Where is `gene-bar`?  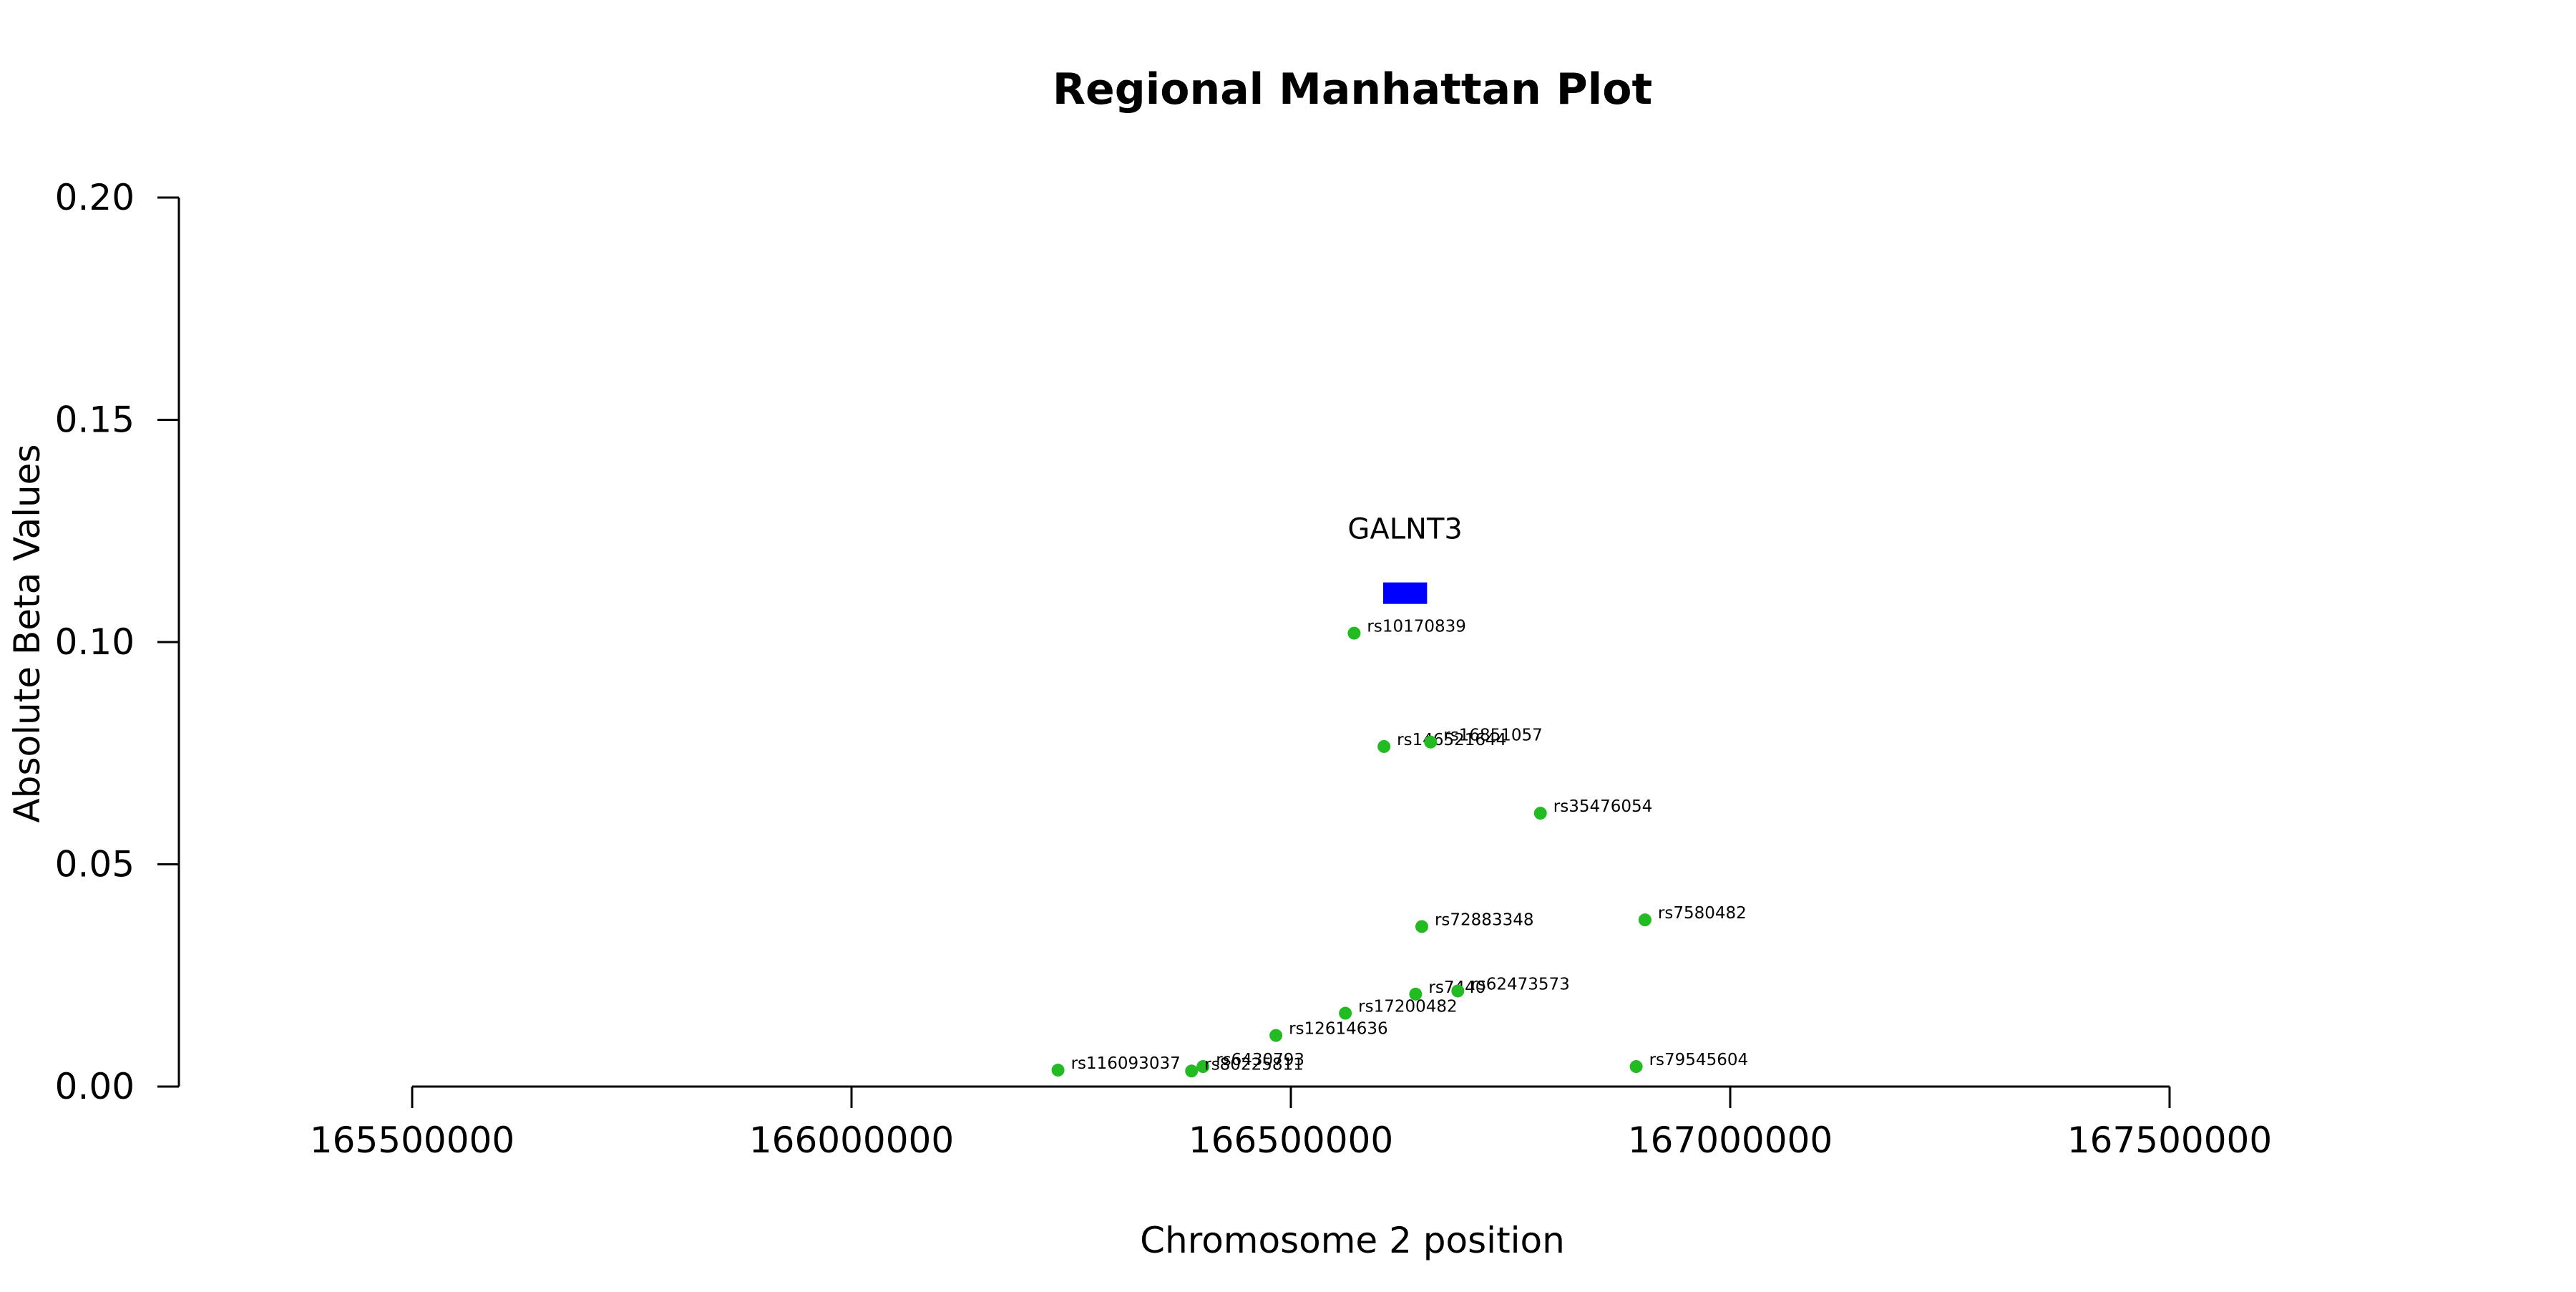 gene-bar is located at coordinates (1405, 593).